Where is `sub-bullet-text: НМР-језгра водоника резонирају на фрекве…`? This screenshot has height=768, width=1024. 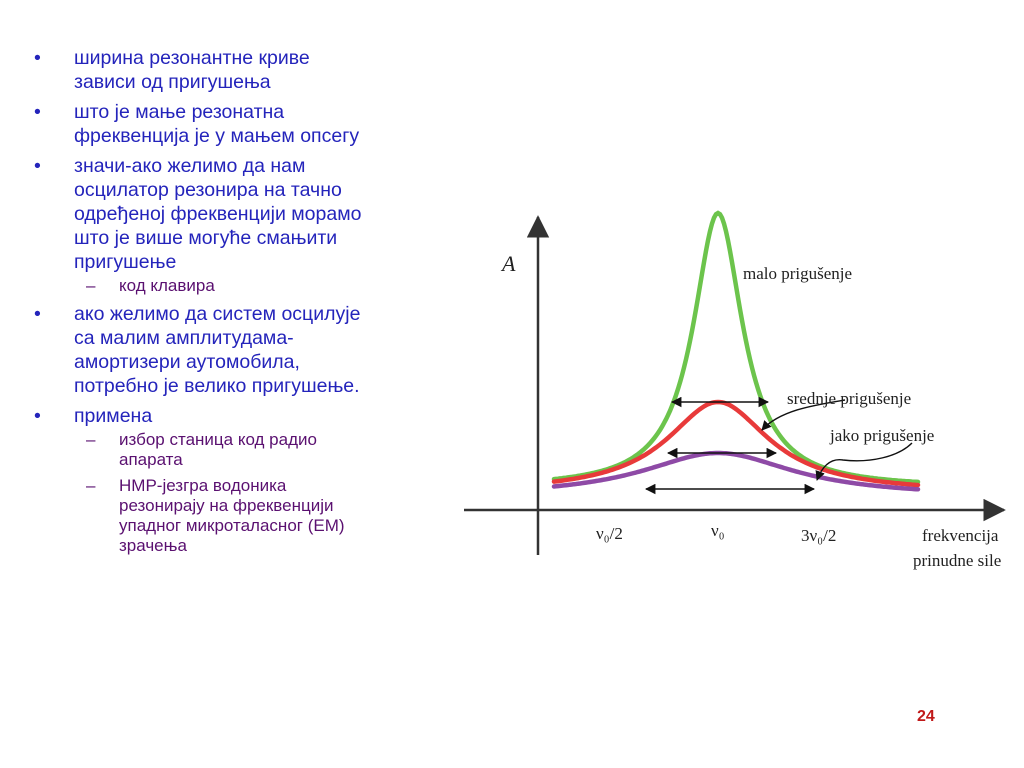
sub-bullet-text: НМР-језгра водоника резонирају на фрекве… is located at coordinates (232, 515).